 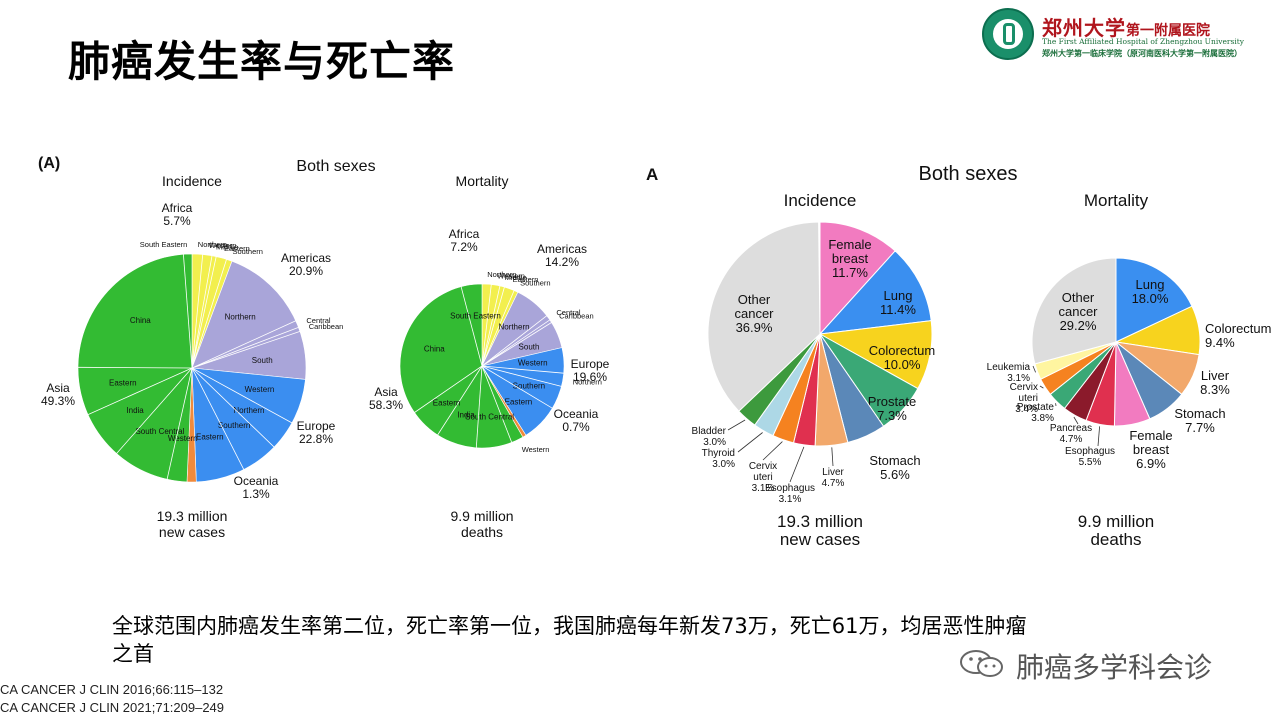 I want to click on slice-label-cervix-uteri: Cervix, so click(x=1024, y=387).